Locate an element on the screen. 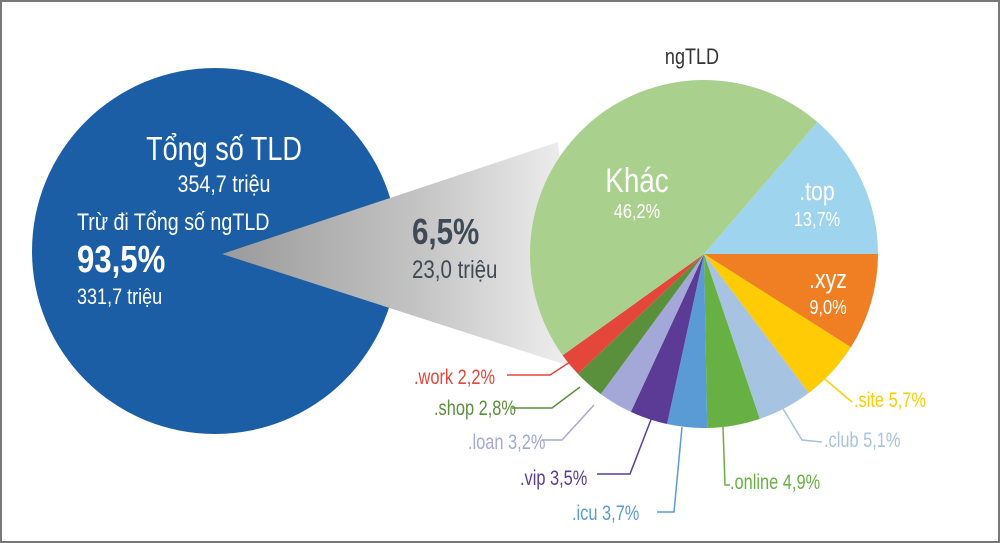  slice-xyz is located at coordinates (791, 301).